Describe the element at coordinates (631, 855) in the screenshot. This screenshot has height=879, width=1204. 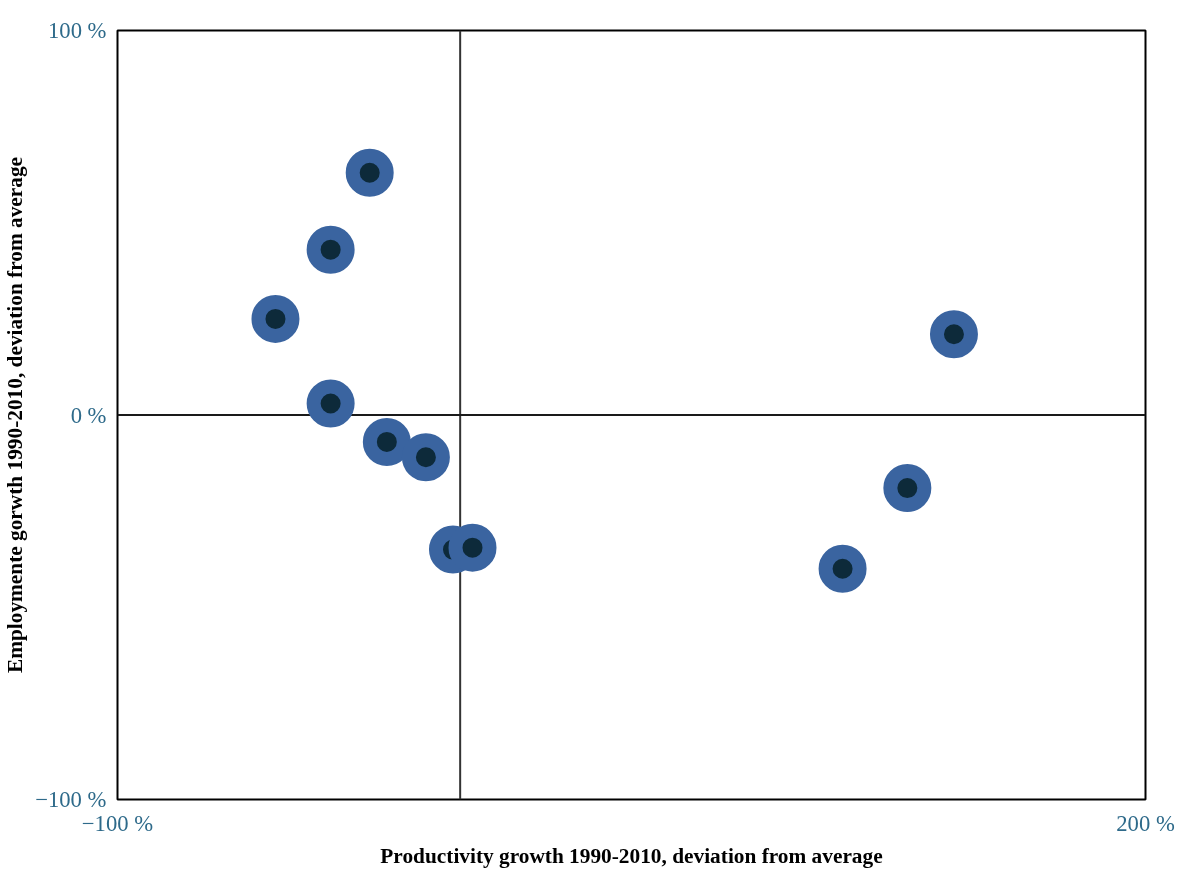
I see `x-axis-title: Productivity growth 1990-2010, deviation from average` at that location.